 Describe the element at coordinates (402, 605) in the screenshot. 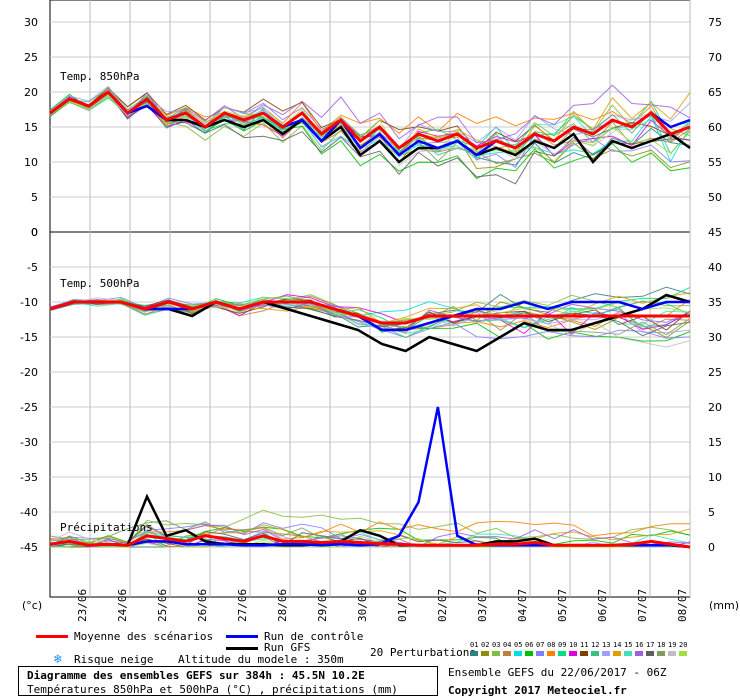

I see `x-tick-label: 01/07` at that location.